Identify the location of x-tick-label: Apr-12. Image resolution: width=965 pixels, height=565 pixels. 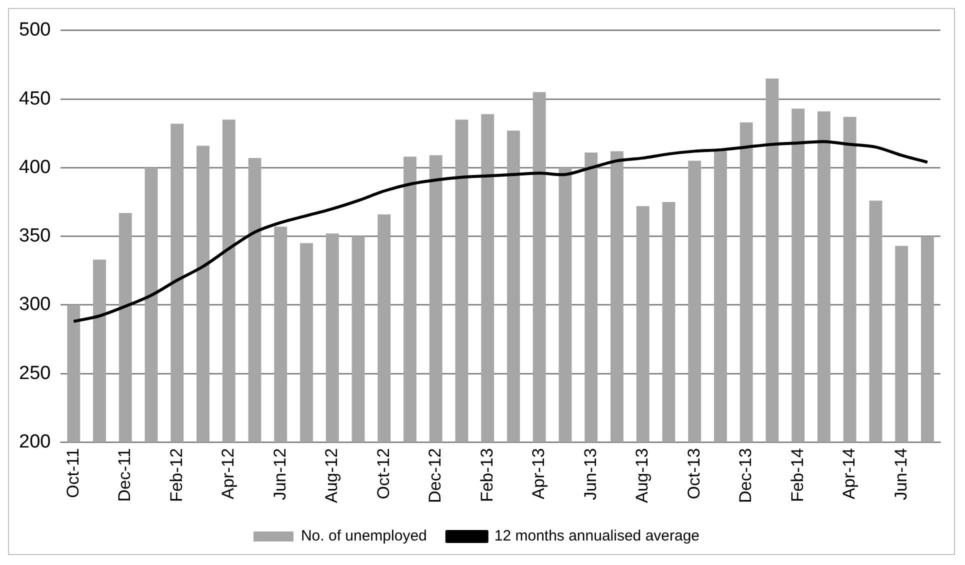
(228, 474).